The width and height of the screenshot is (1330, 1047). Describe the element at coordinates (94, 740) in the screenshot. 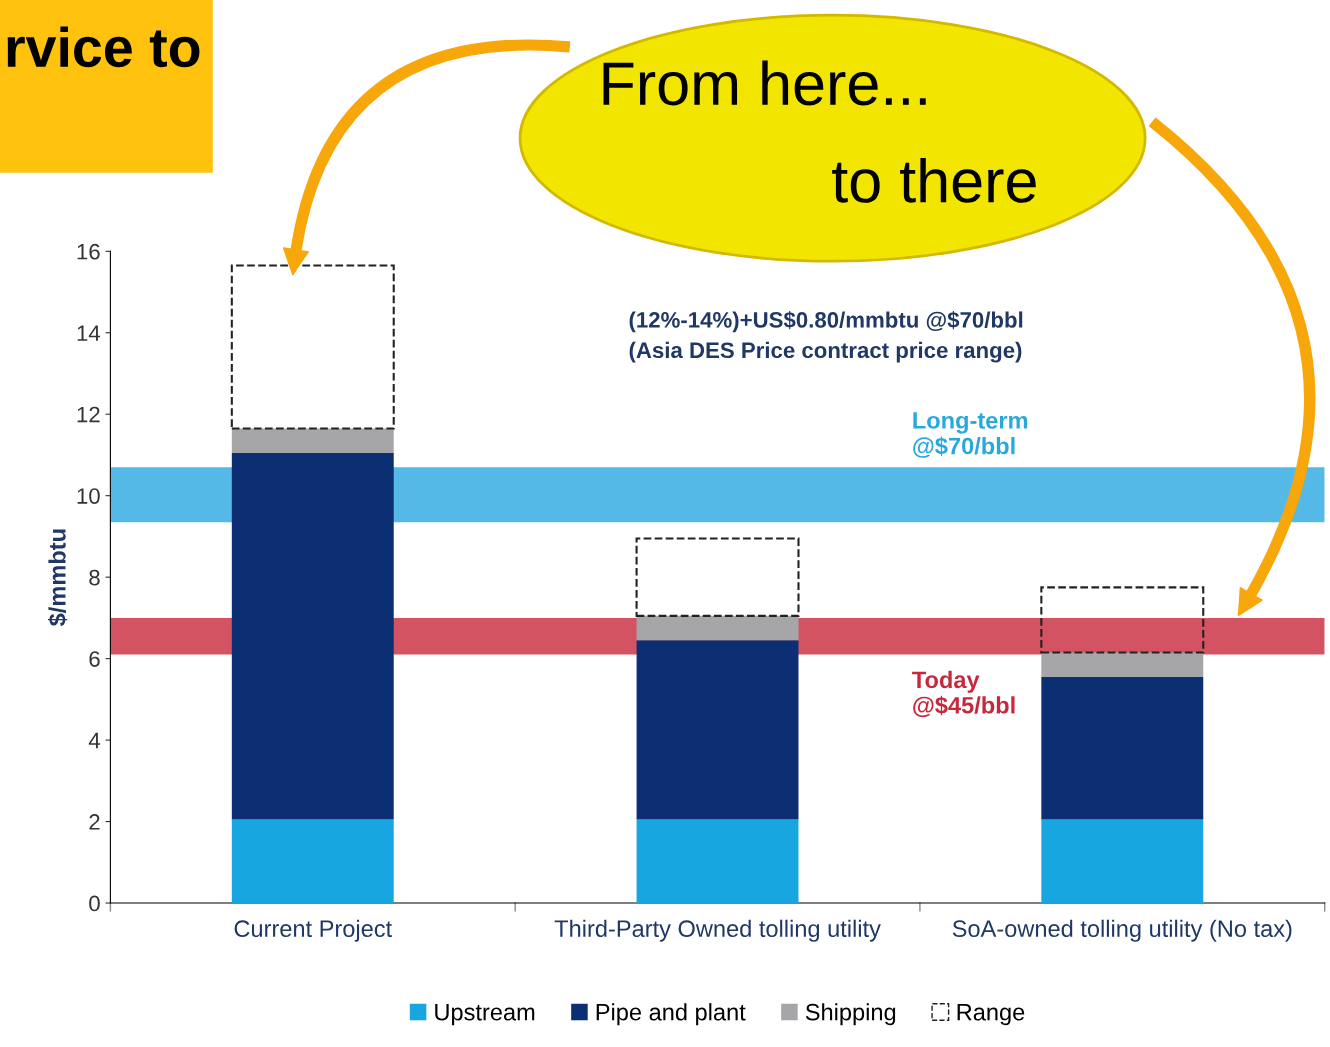

I see `y-tick-label: 4` at that location.